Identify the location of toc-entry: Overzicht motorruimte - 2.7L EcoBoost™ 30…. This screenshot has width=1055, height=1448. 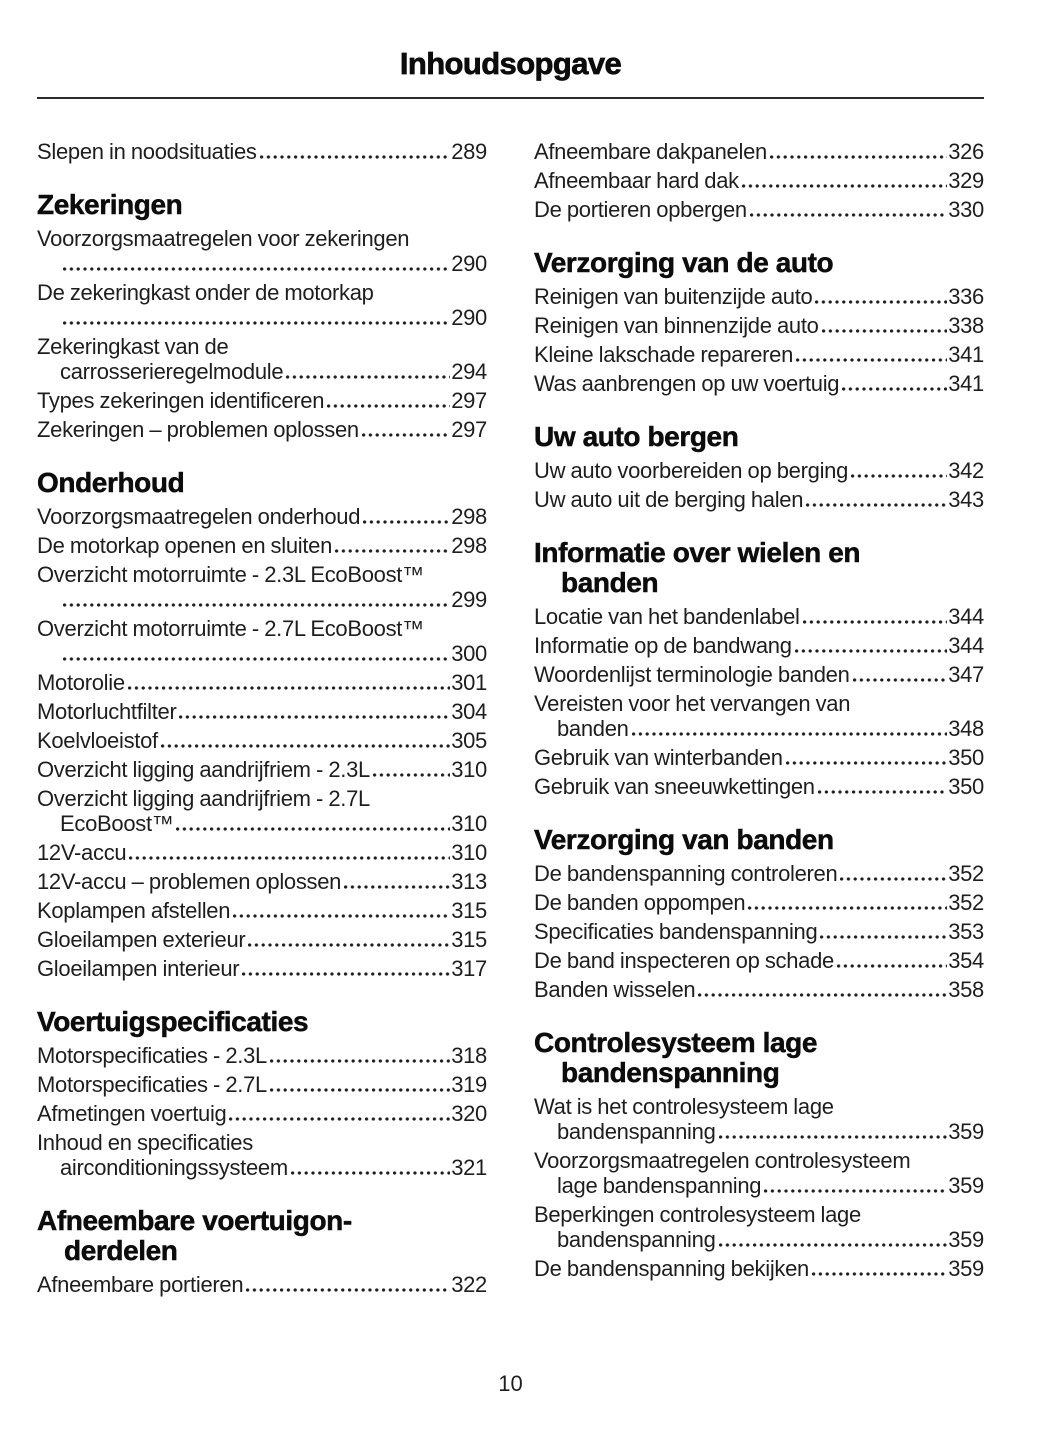
(262, 641).